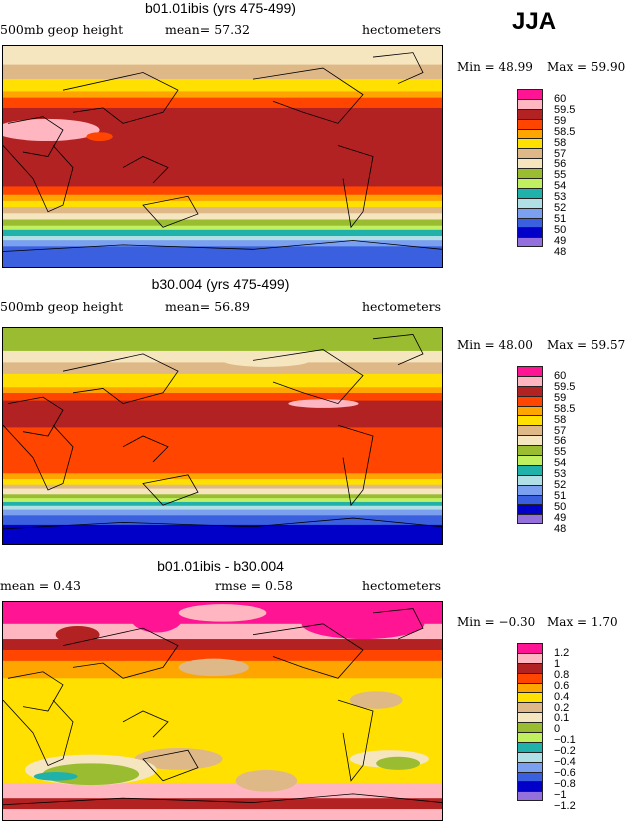 The width and height of the screenshot is (633, 823). Describe the element at coordinates (560, 441) in the screenshot. I see `legend-level: 56` at that location.